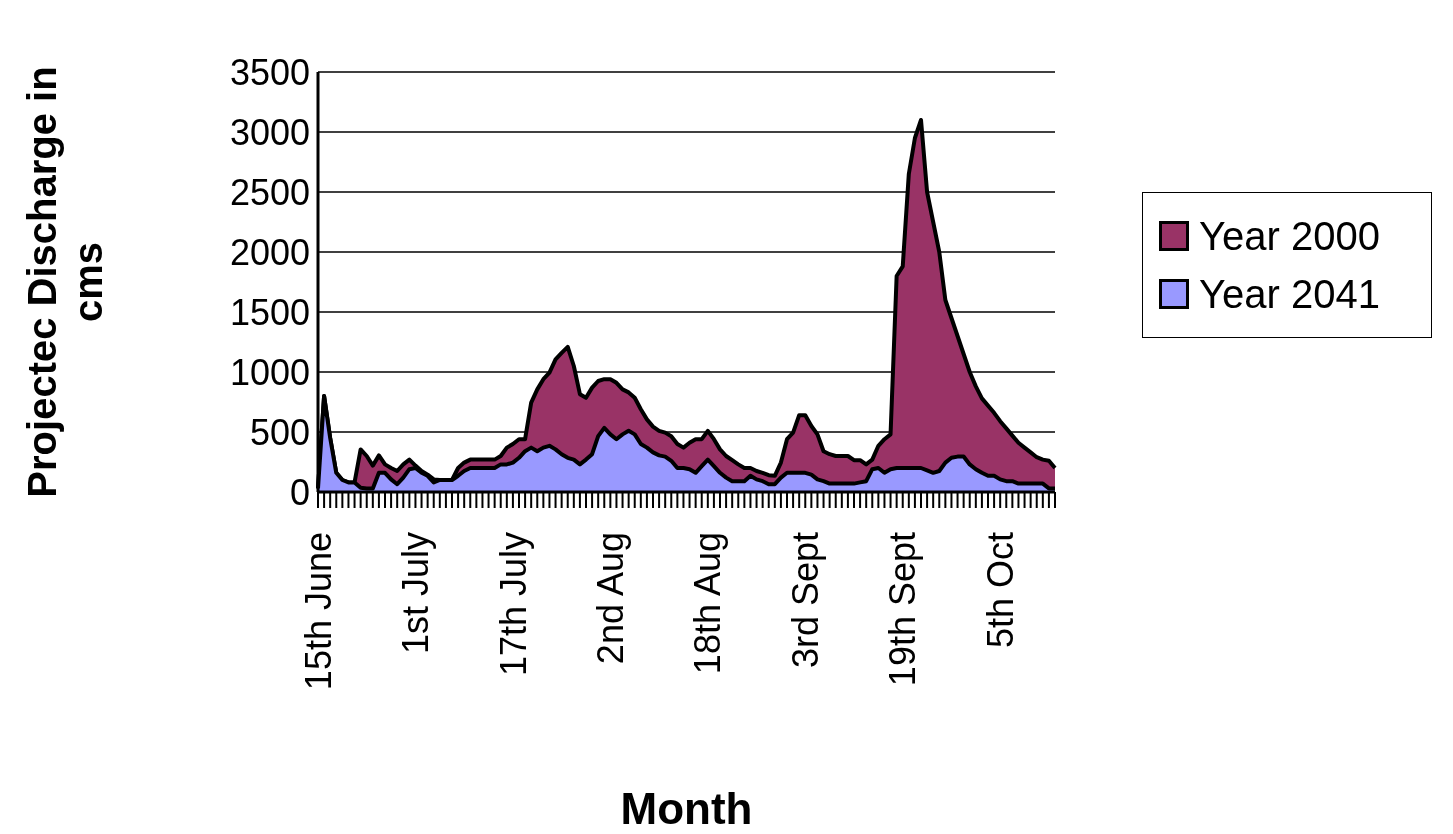  Describe the element at coordinates (269, 372) in the screenshot. I see `y-tick-label: 1000` at that location.